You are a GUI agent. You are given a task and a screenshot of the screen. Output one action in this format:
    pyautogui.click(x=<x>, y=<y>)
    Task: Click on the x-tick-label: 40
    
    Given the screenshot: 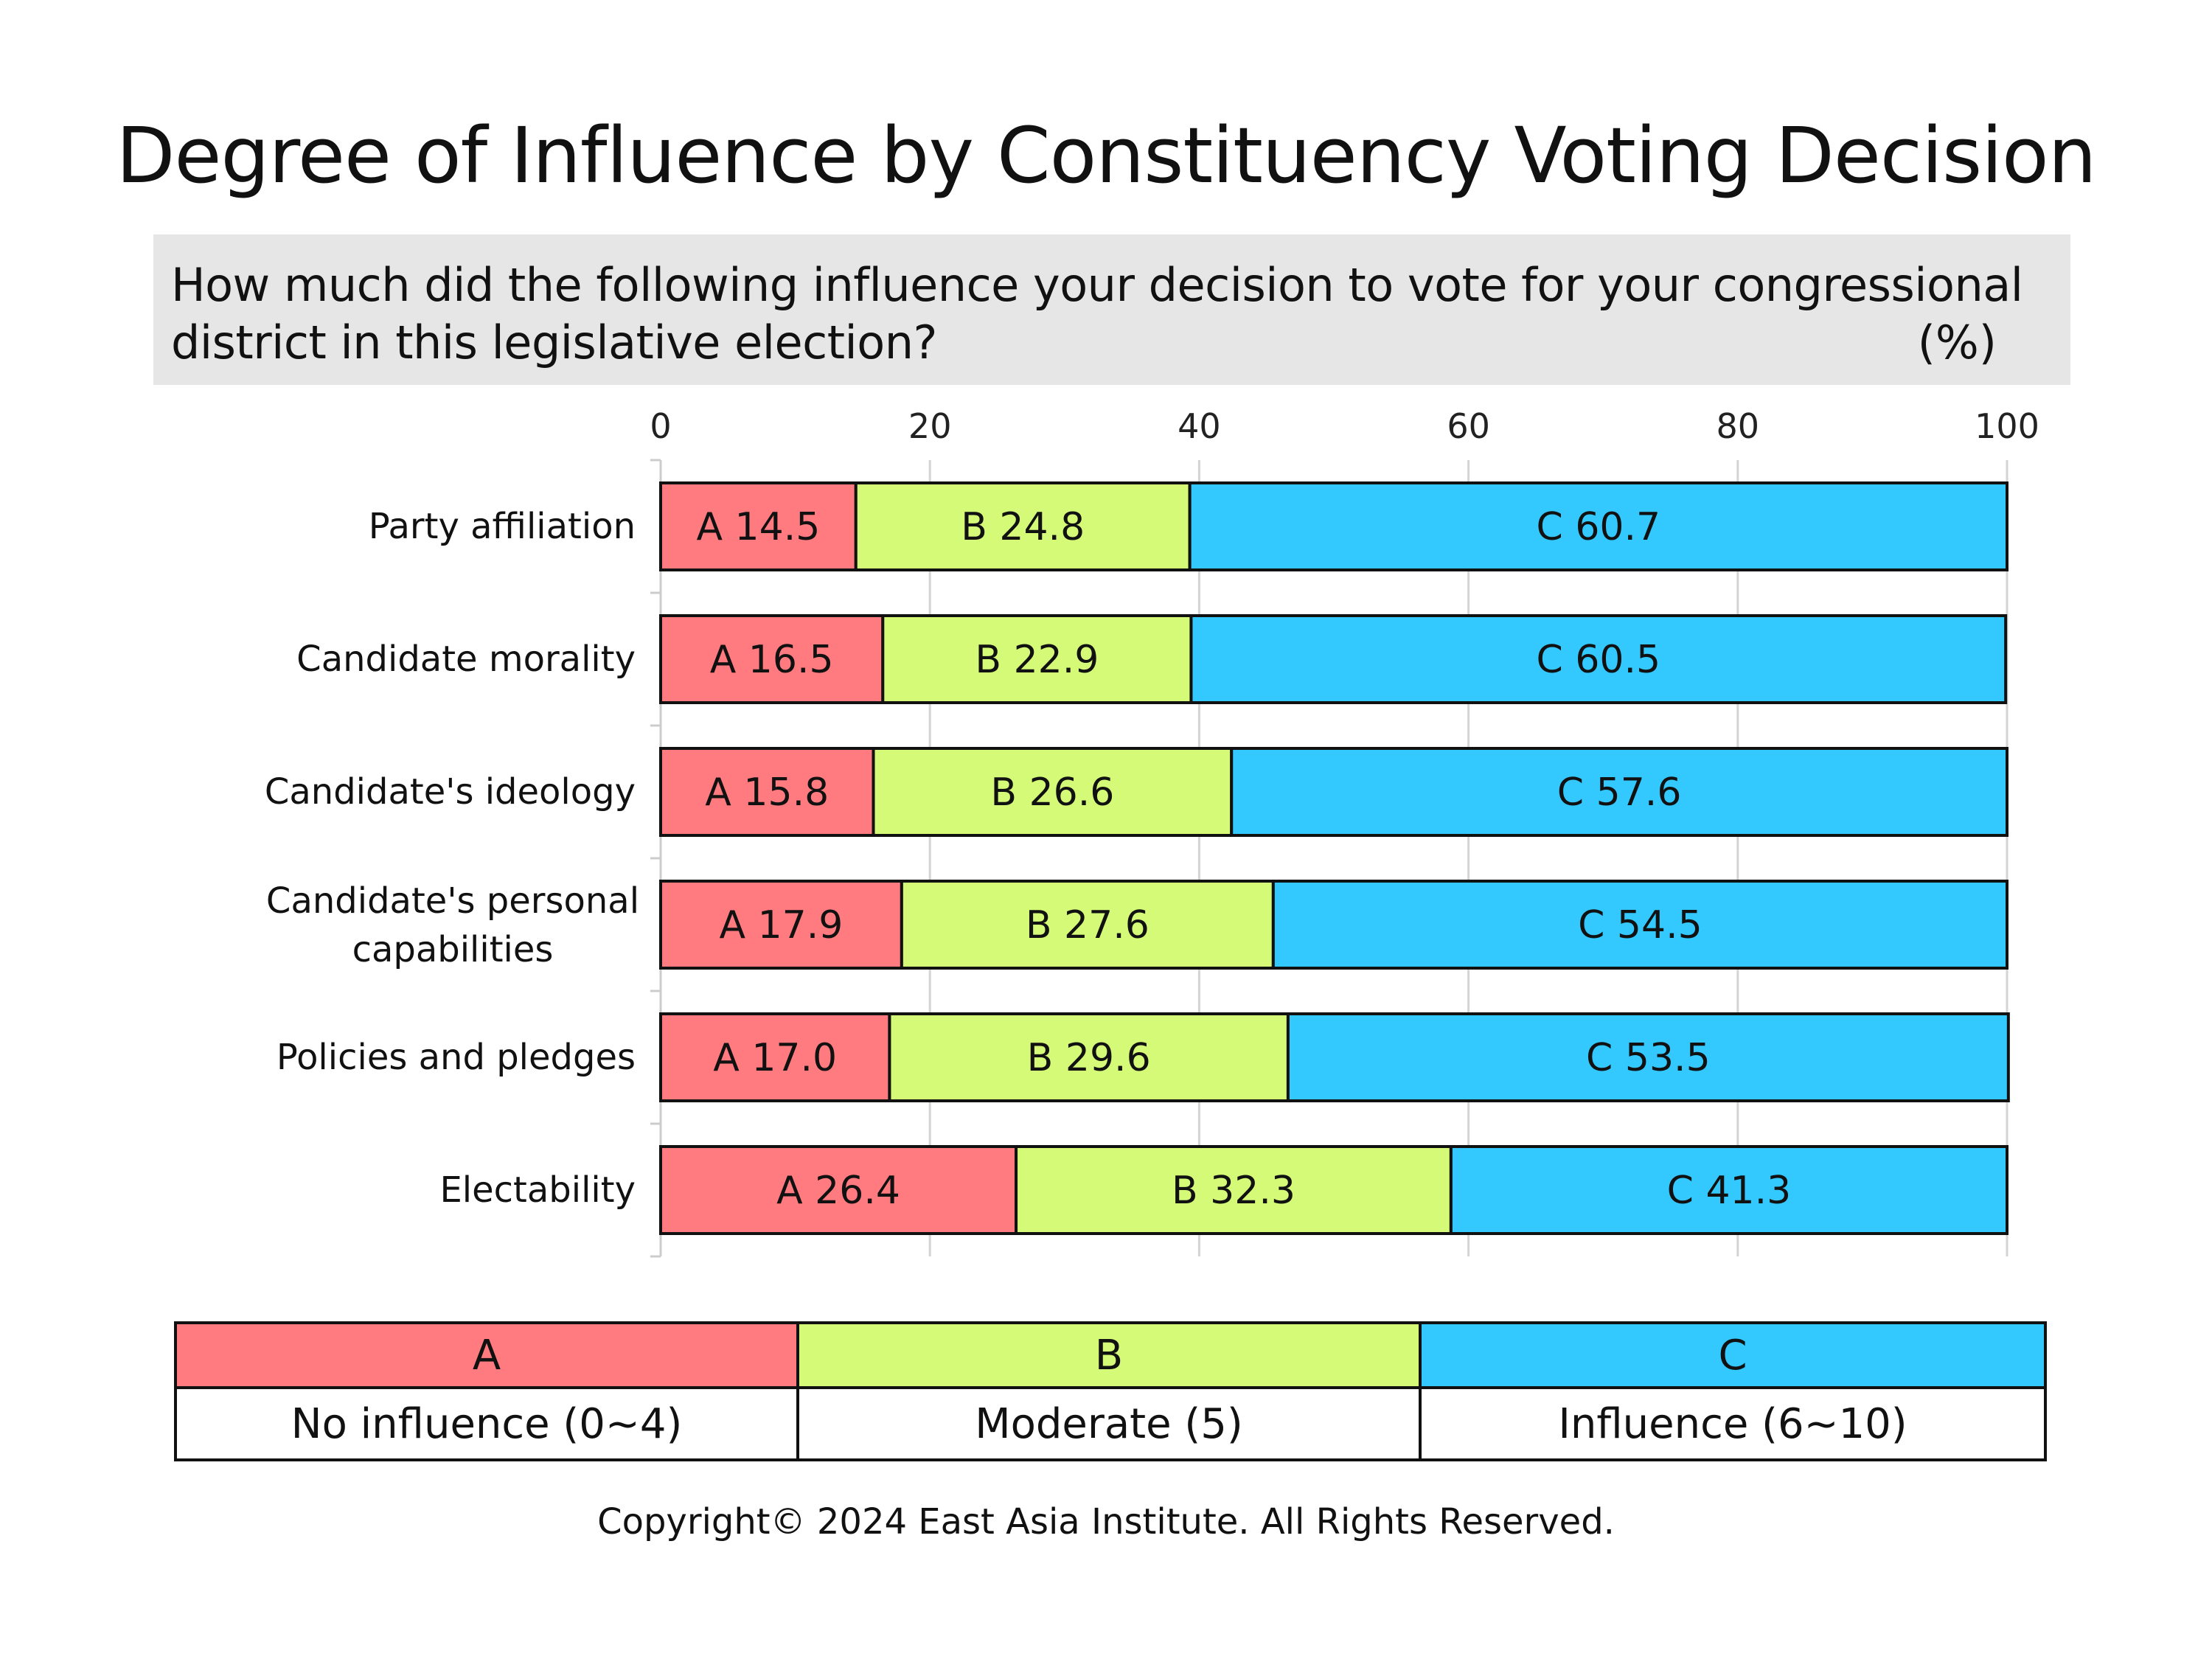 What is the action you would take?
    pyautogui.click(x=1199, y=426)
    